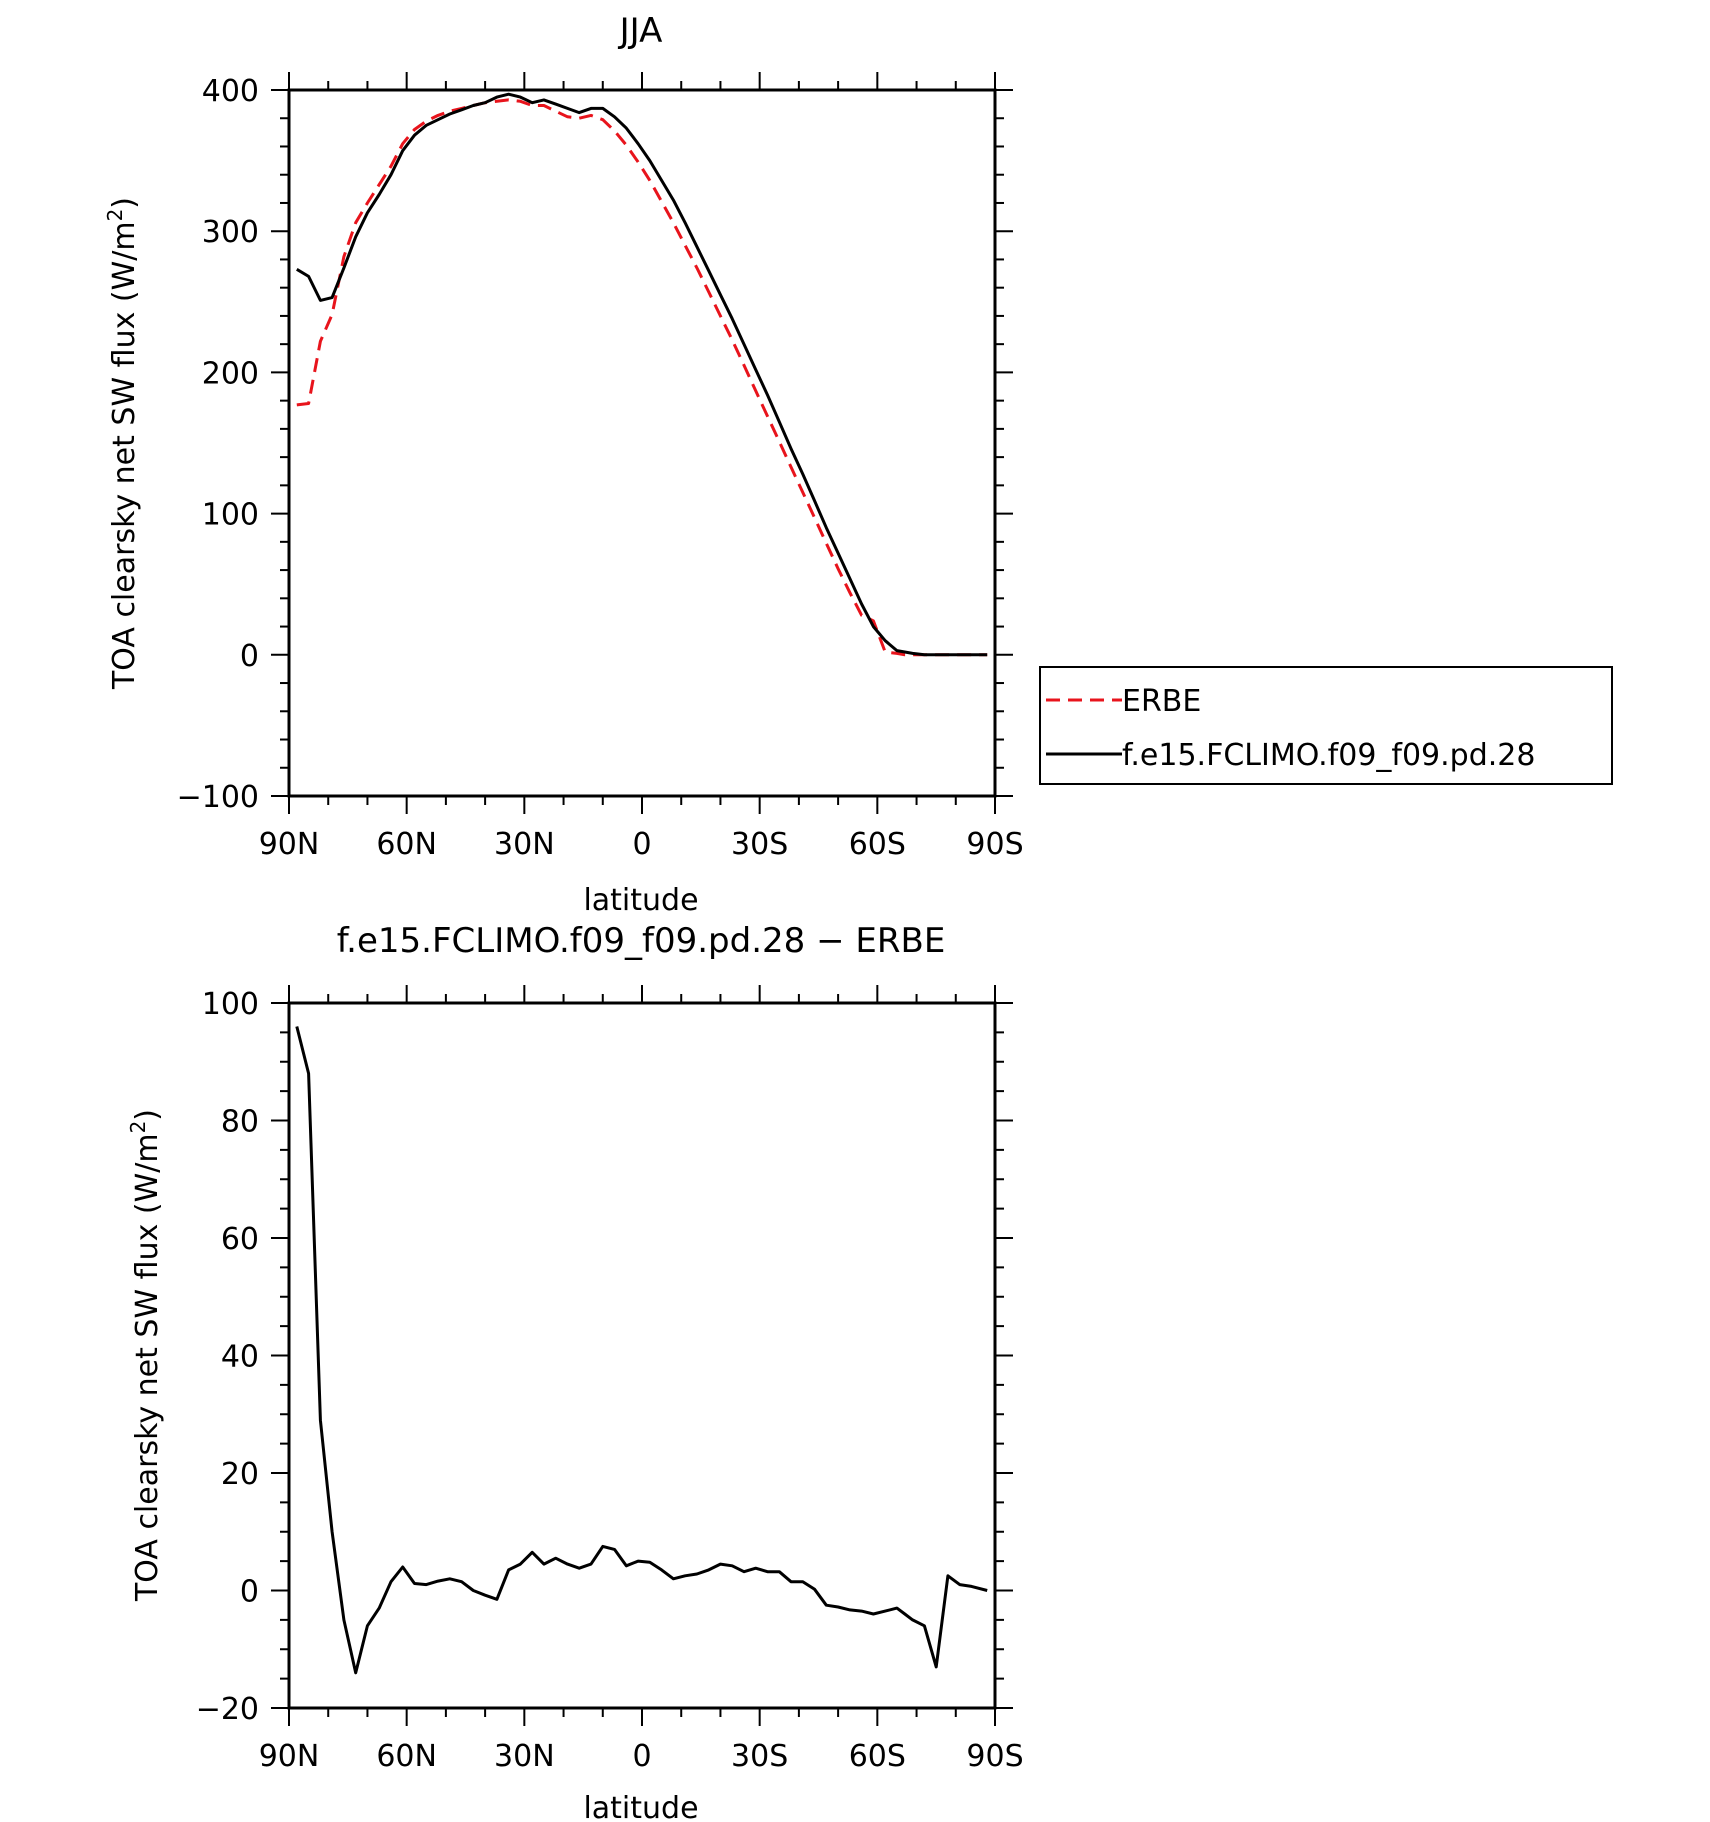  Describe the element at coordinates (641, 1756) in the screenshot. I see `bottom-x-tick-label: 0` at that location.